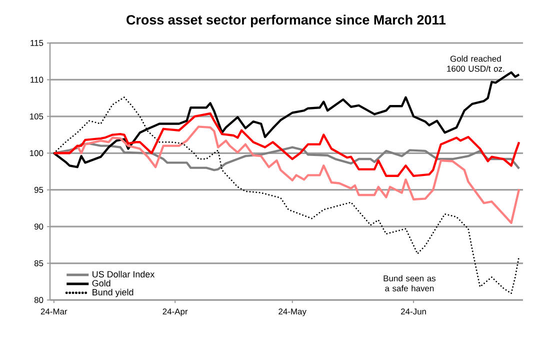 The image size is (542, 346). I want to click on y-tick-label: 110, so click(37, 79).